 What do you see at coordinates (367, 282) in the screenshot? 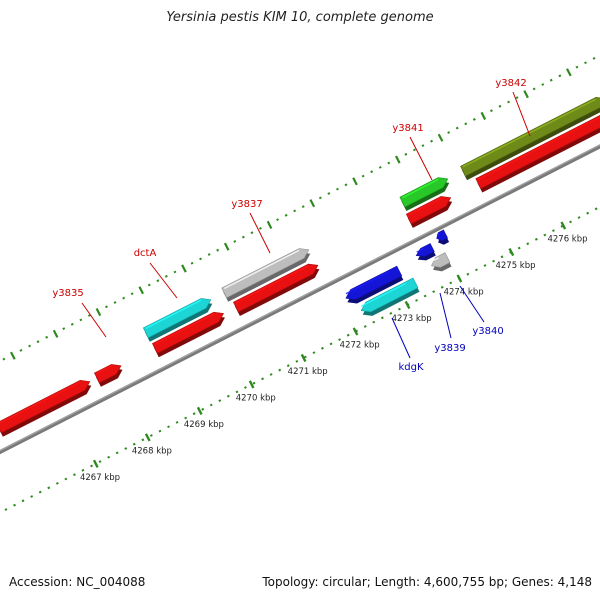
I see `gene-arrow-kdgK-highlight` at bounding box center [367, 282].